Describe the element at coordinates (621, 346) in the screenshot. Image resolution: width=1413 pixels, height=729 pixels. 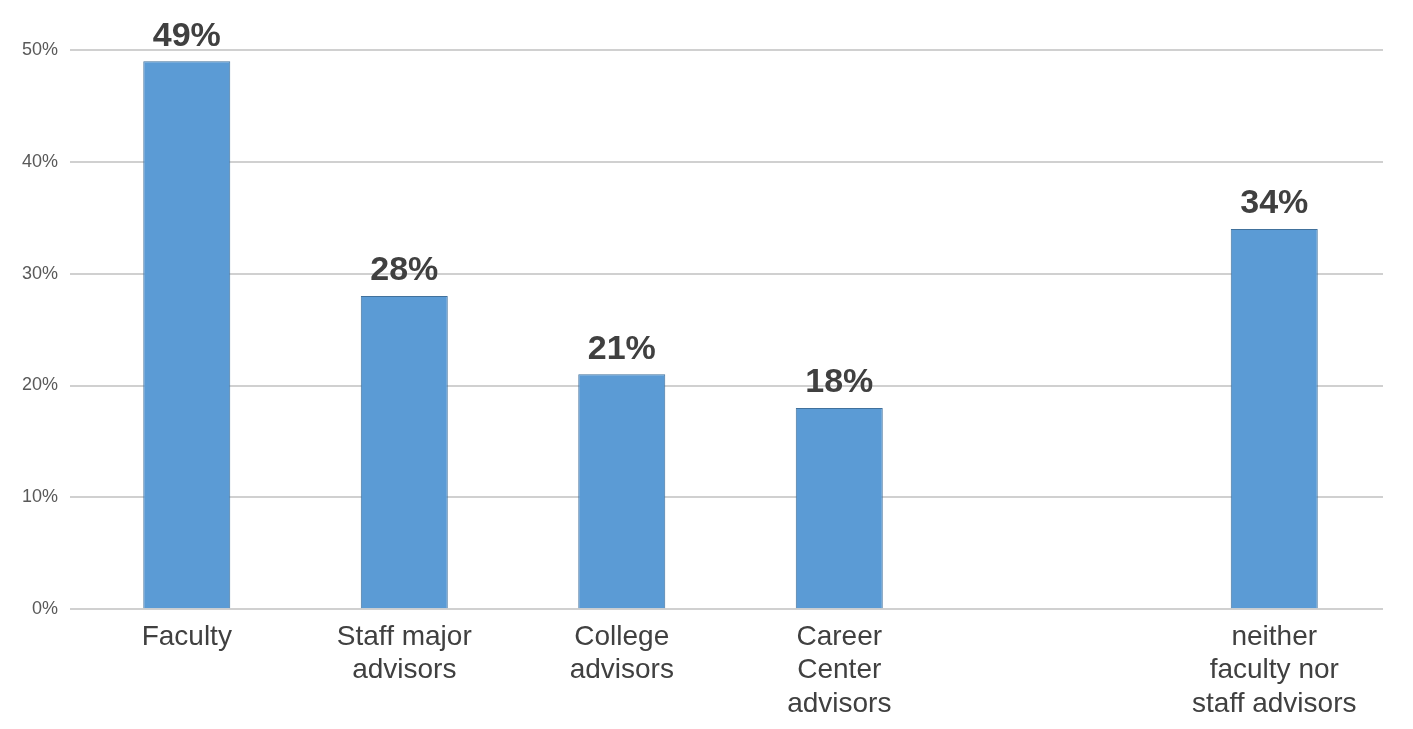
I see `data-label: 21%` at that location.